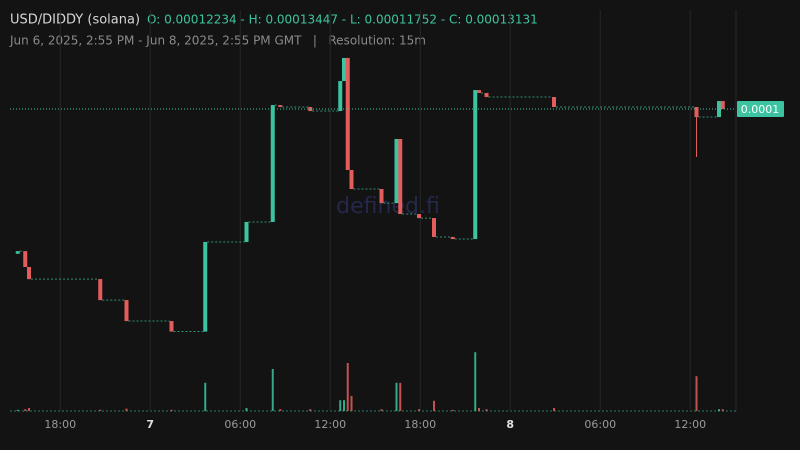 The image size is (800, 450). I want to click on x-tick-label: 7, so click(150, 424).